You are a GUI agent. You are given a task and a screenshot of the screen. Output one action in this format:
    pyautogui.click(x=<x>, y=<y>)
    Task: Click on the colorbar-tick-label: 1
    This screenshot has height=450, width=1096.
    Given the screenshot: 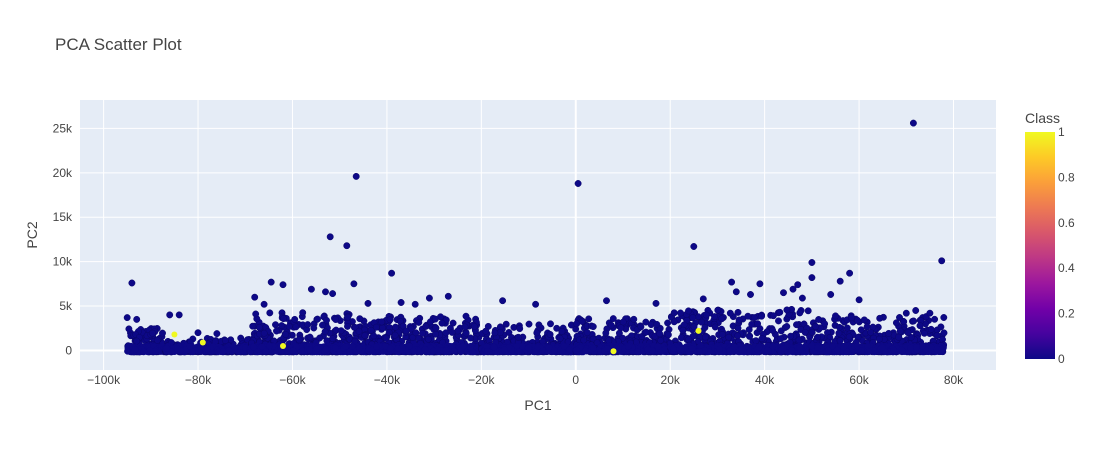 What is the action you would take?
    pyautogui.click(x=1061, y=132)
    